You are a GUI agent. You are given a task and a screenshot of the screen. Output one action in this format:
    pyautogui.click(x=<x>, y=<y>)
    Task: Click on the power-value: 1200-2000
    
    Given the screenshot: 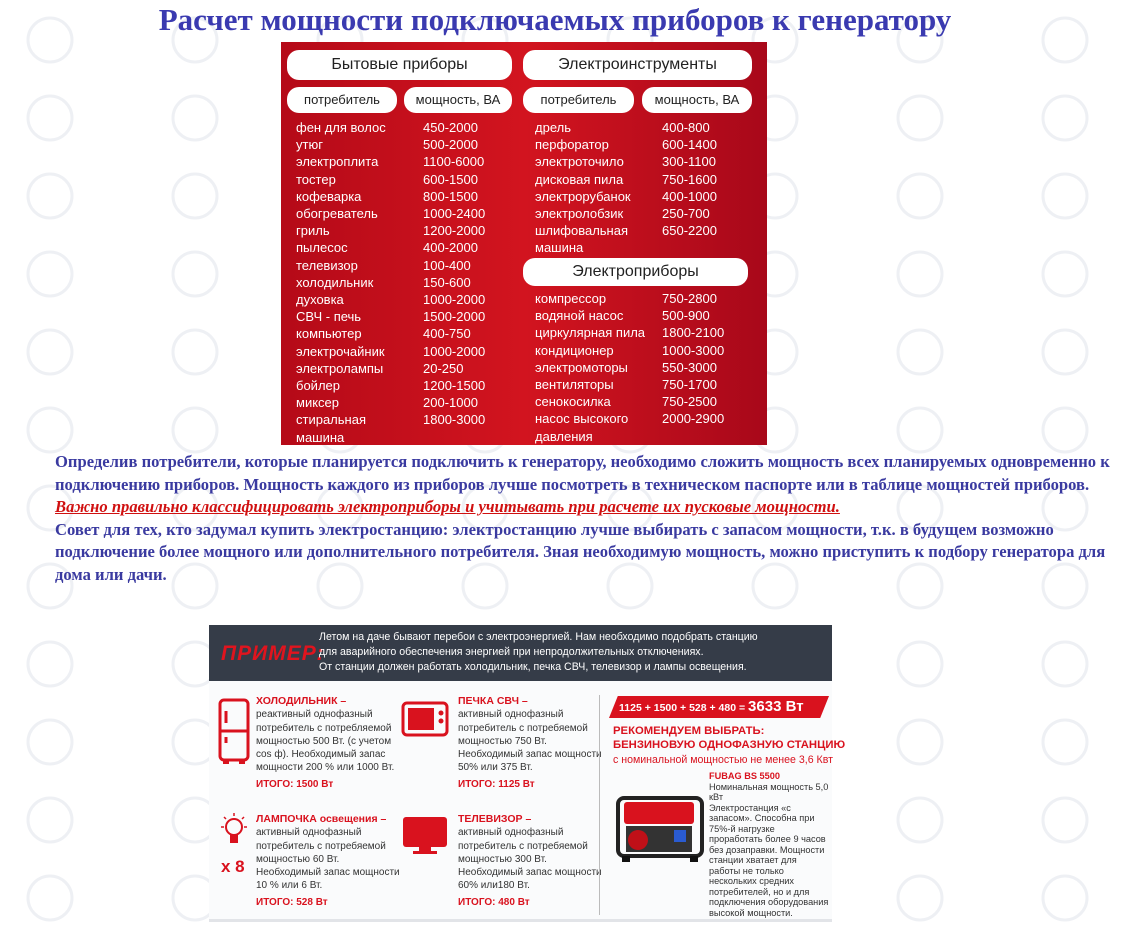 What is the action you would take?
    pyautogui.click(x=454, y=231)
    